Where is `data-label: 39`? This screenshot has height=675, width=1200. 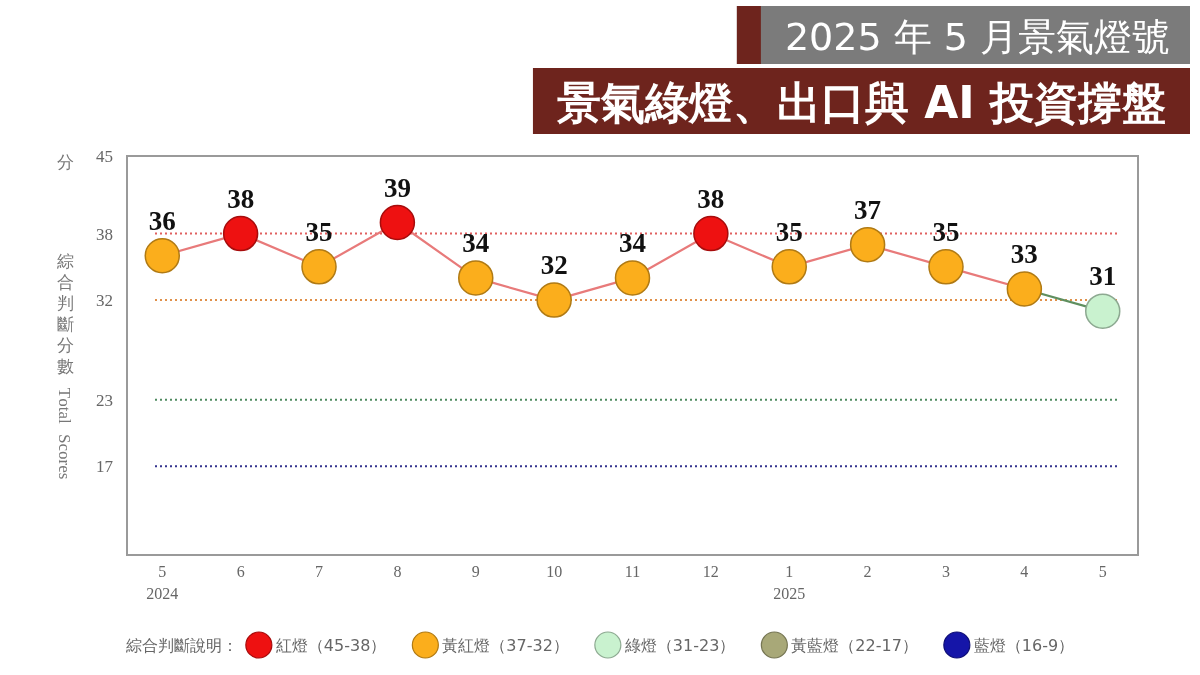 data-label: 39 is located at coordinates (397, 187).